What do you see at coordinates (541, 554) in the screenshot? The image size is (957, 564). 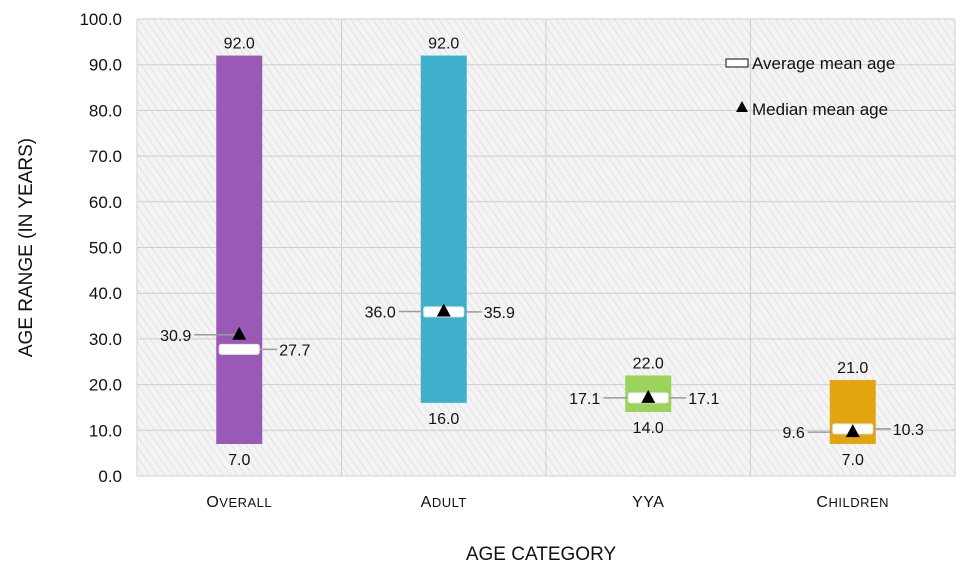 I see `x-axis-title: AGE CATEGORY` at bounding box center [541, 554].